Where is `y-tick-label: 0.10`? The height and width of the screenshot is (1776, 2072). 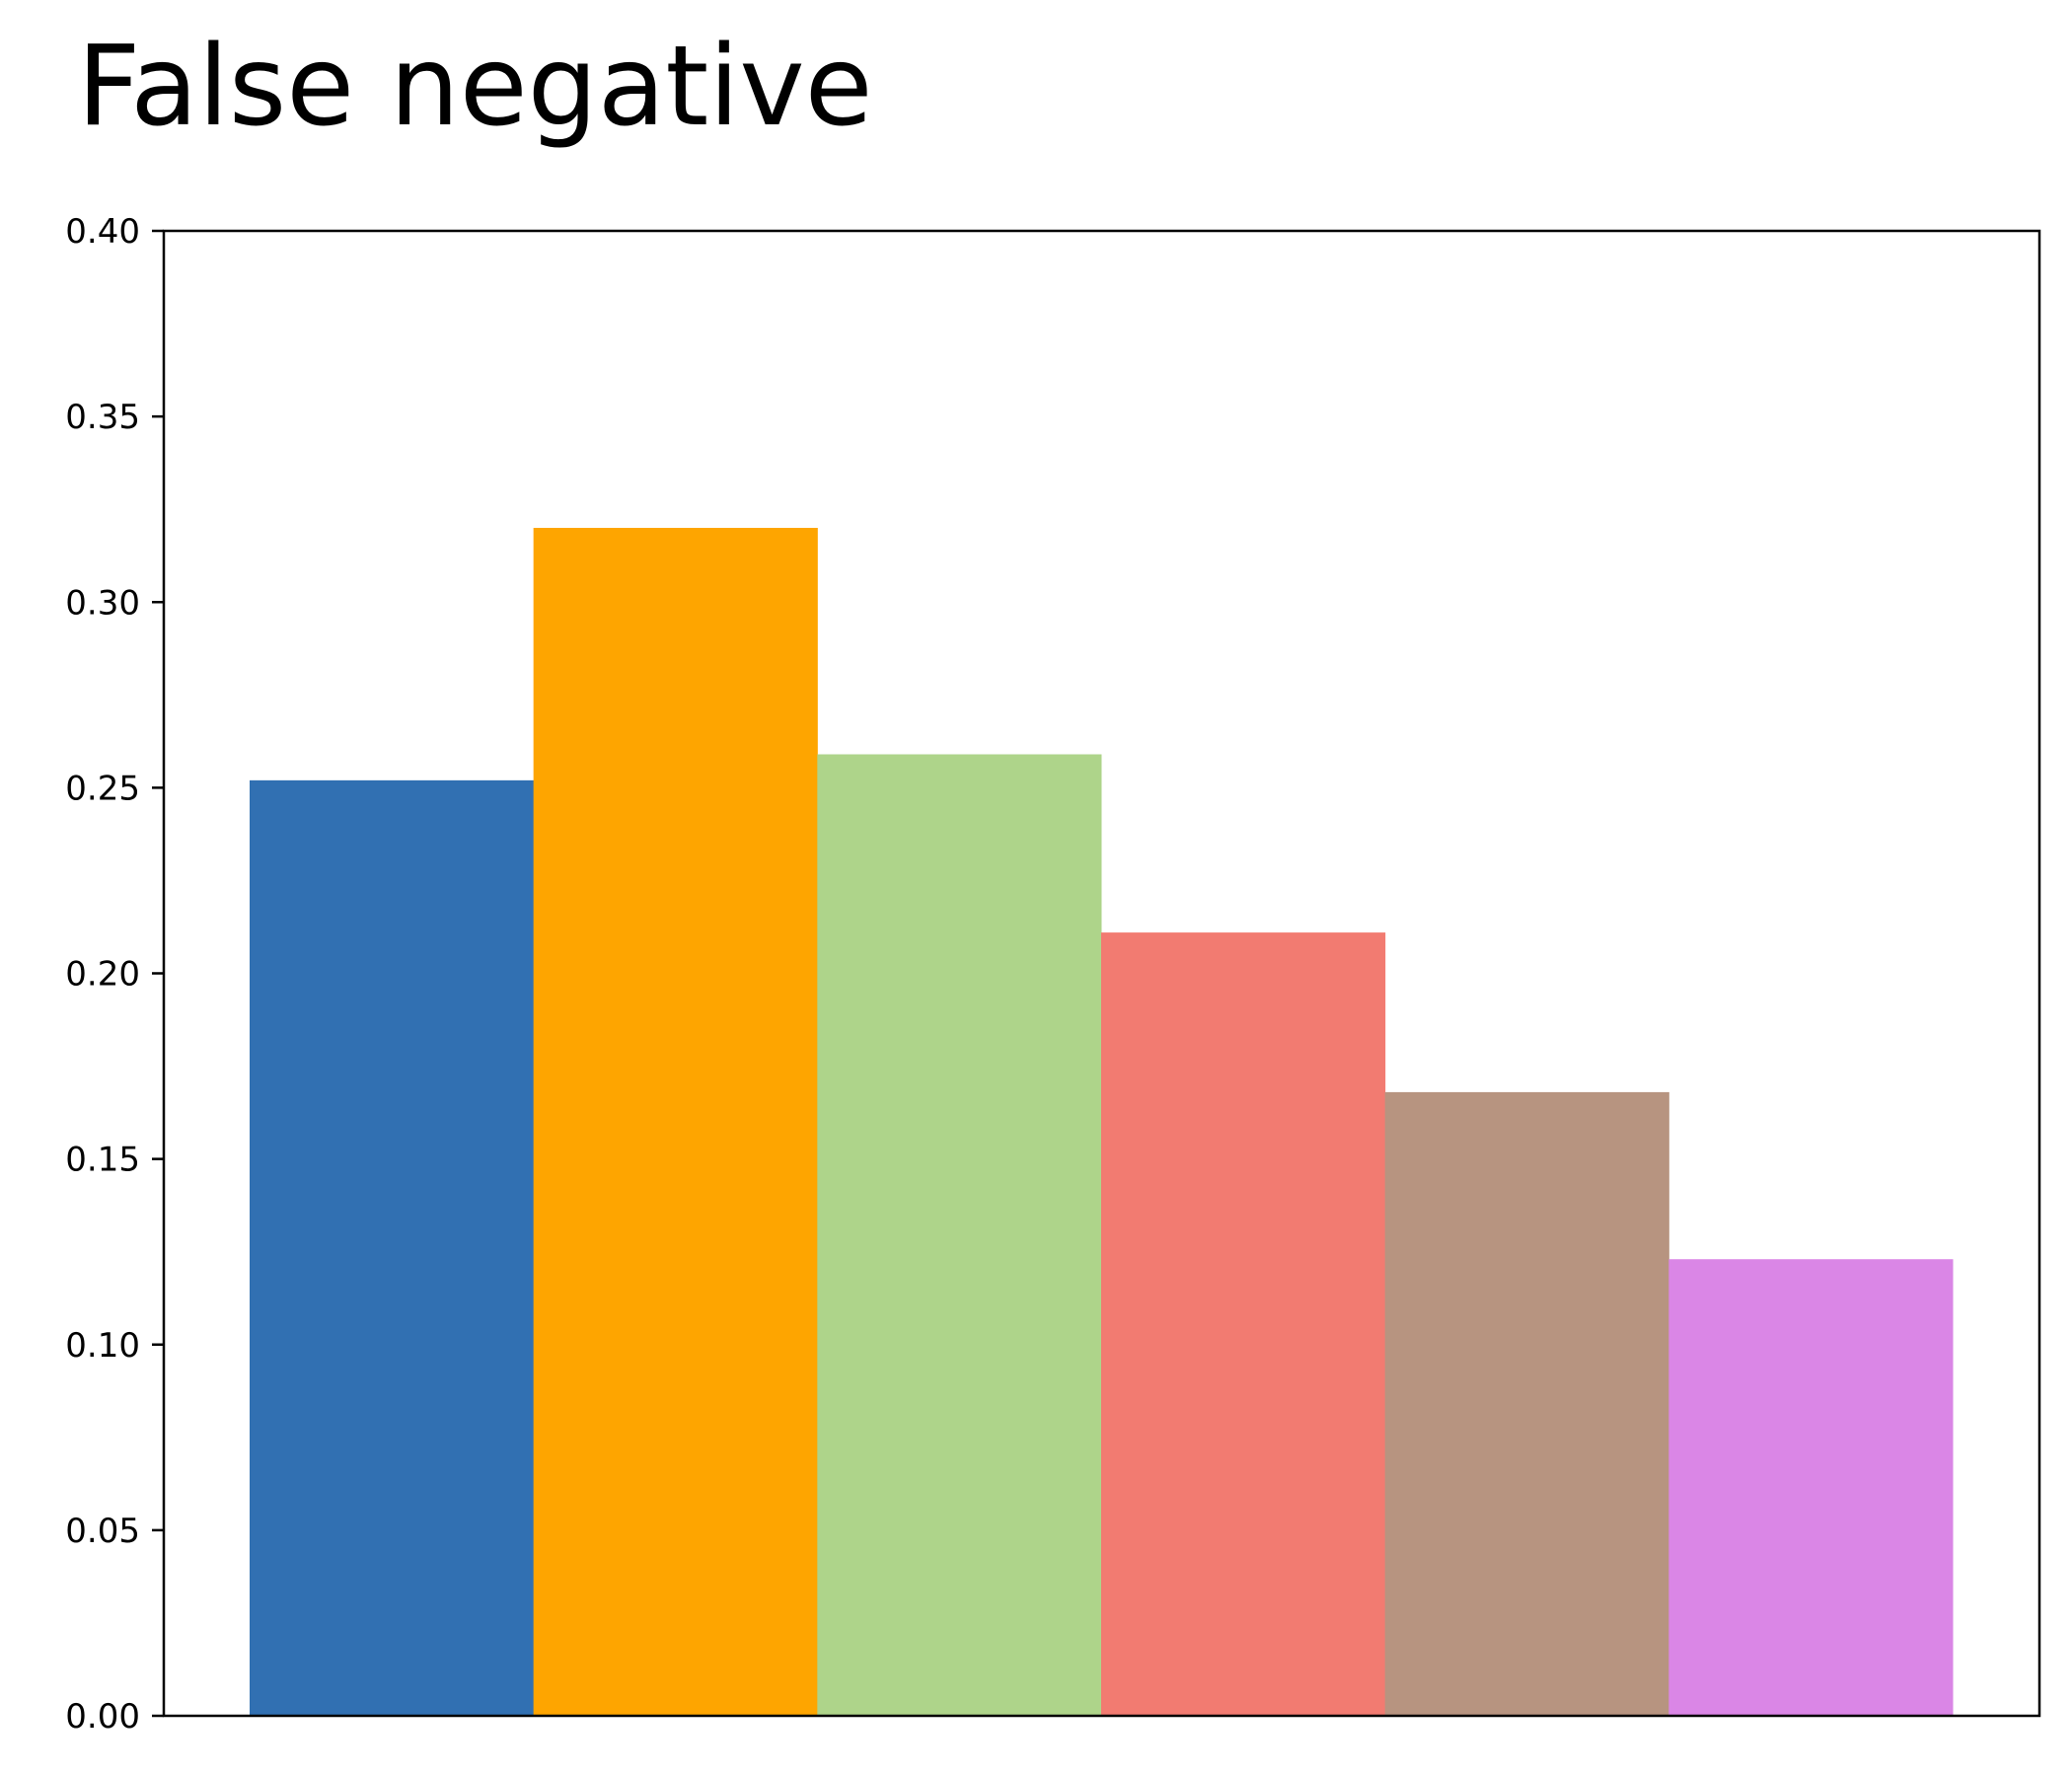
y-tick-label: 0.10 is located at coordinates (103, 1346).